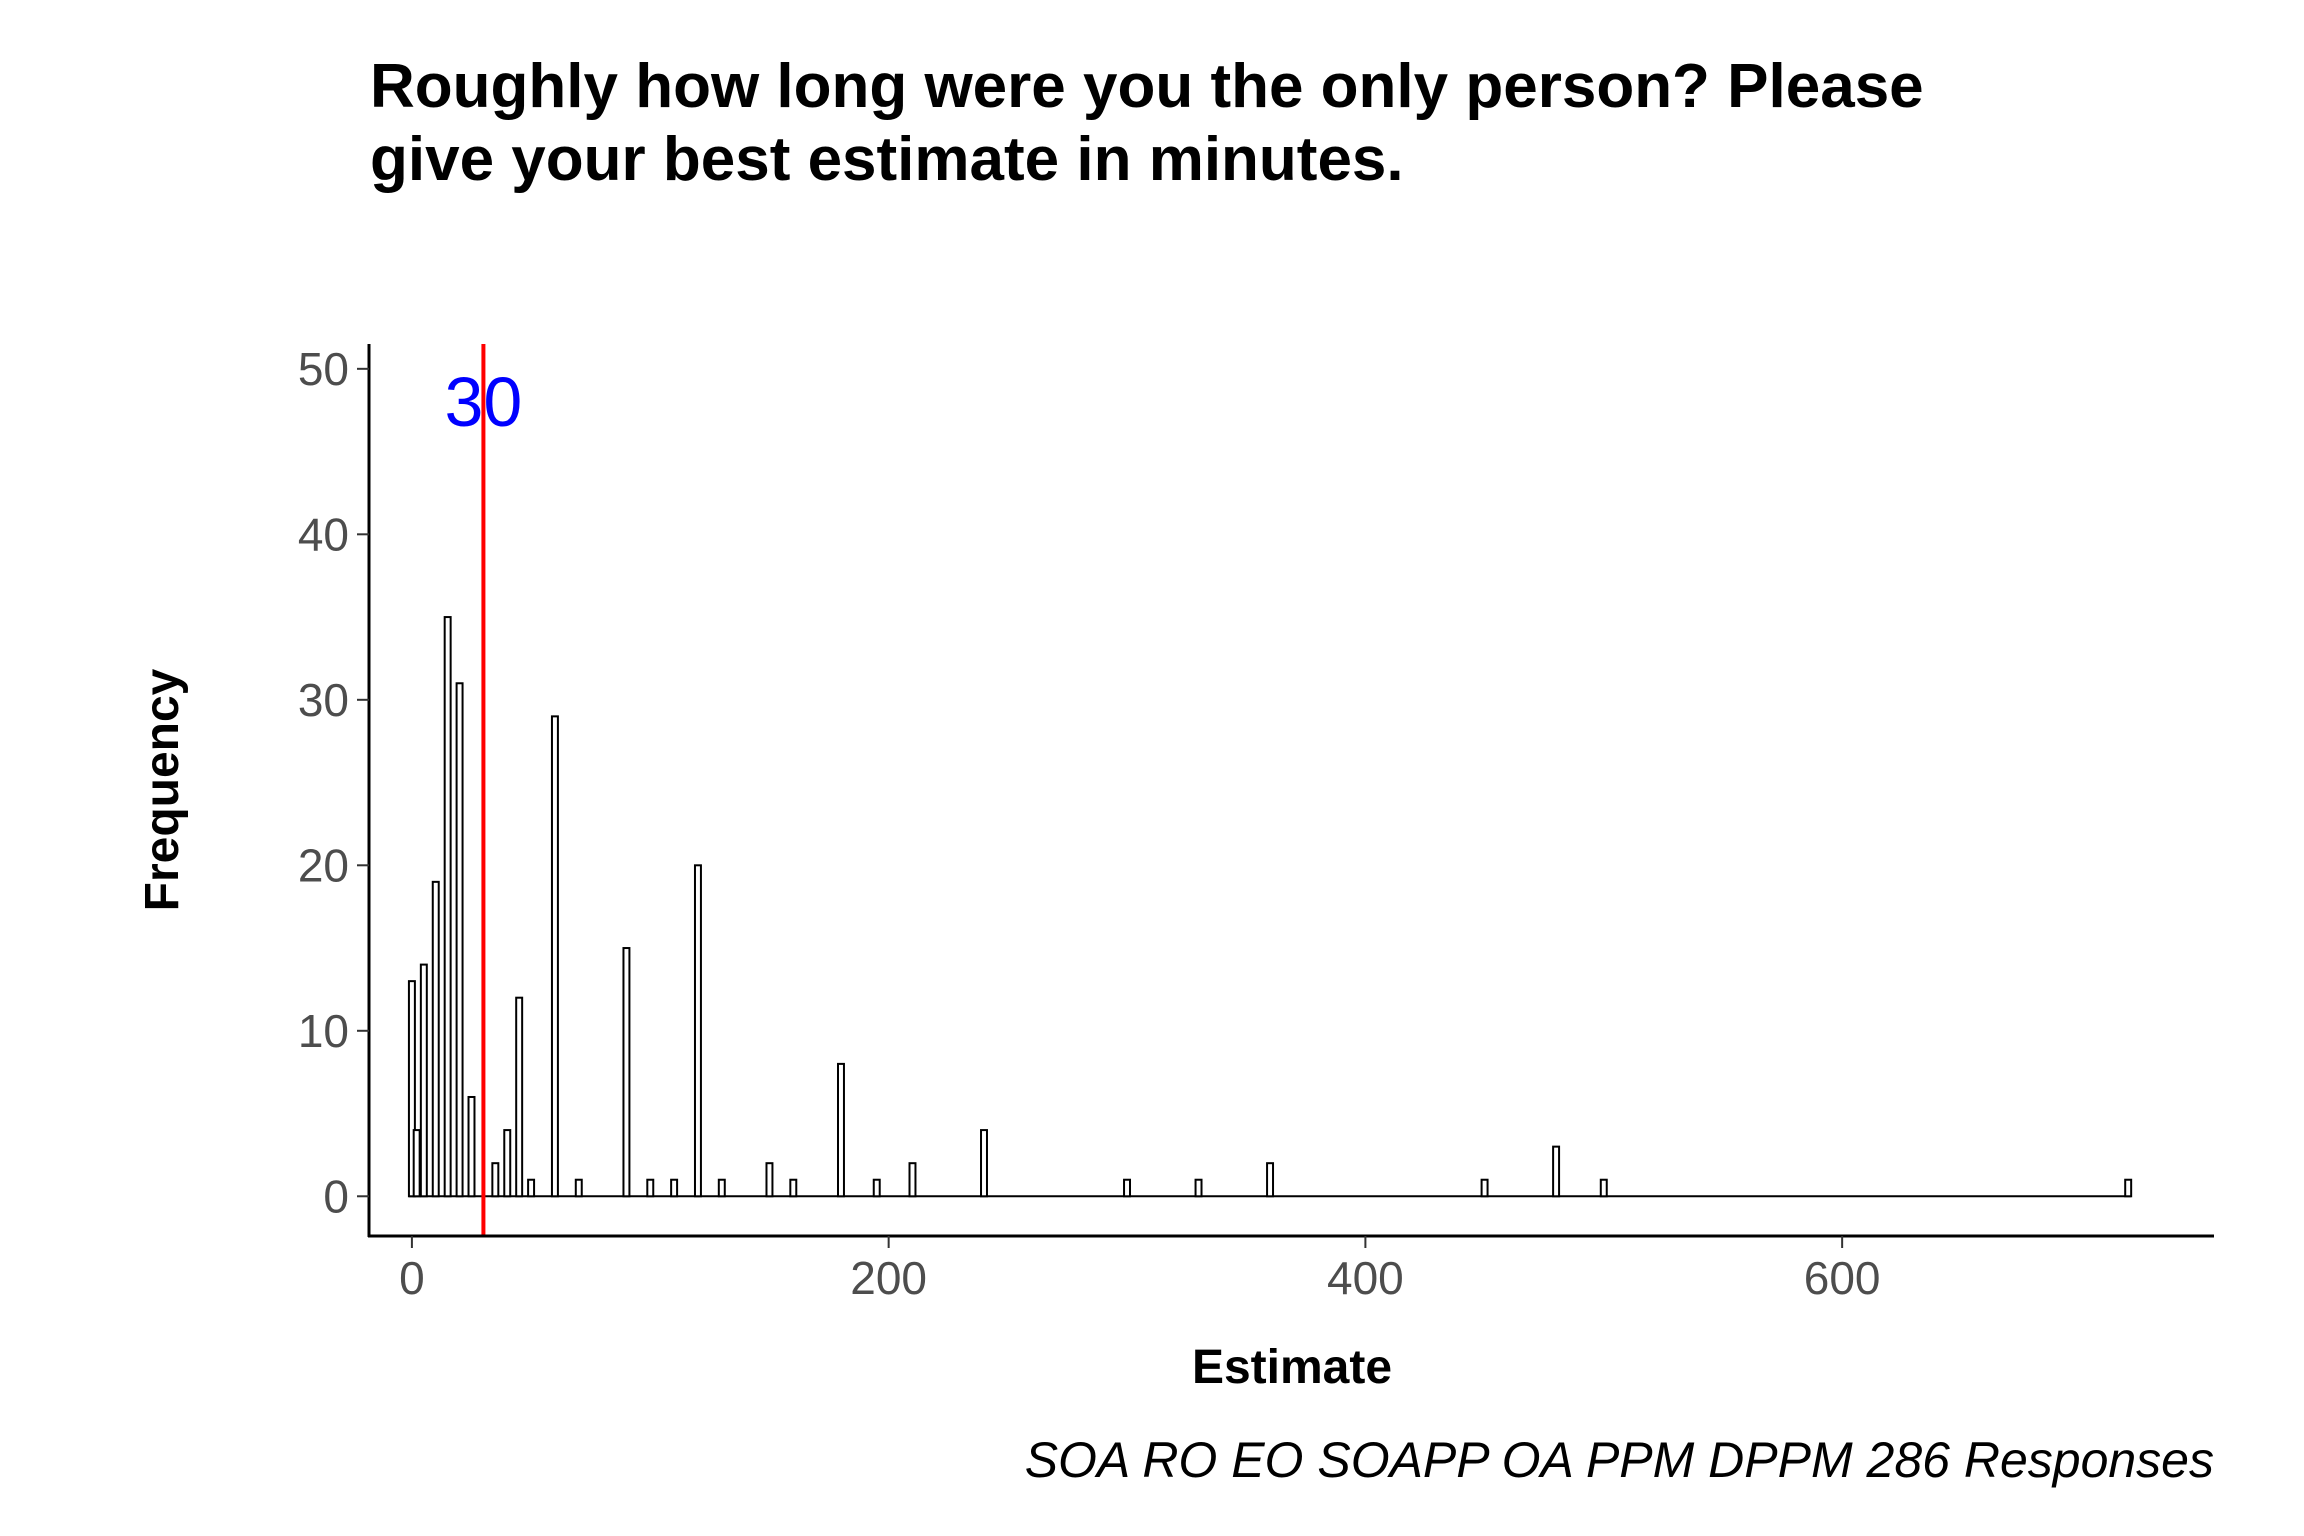 The image size is (2304, 1536). Describe the element at coordinates (333, 782) in the screenshot. I see `y-ticks: 0 10 20 30 40 50` at that location.